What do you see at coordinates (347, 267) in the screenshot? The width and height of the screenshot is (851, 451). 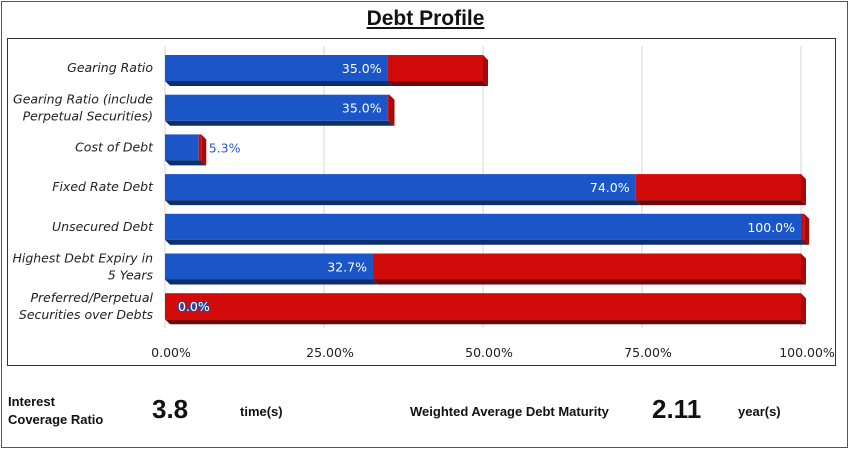 I see `data-label: 32.7%` at bounding box center [347, 267].